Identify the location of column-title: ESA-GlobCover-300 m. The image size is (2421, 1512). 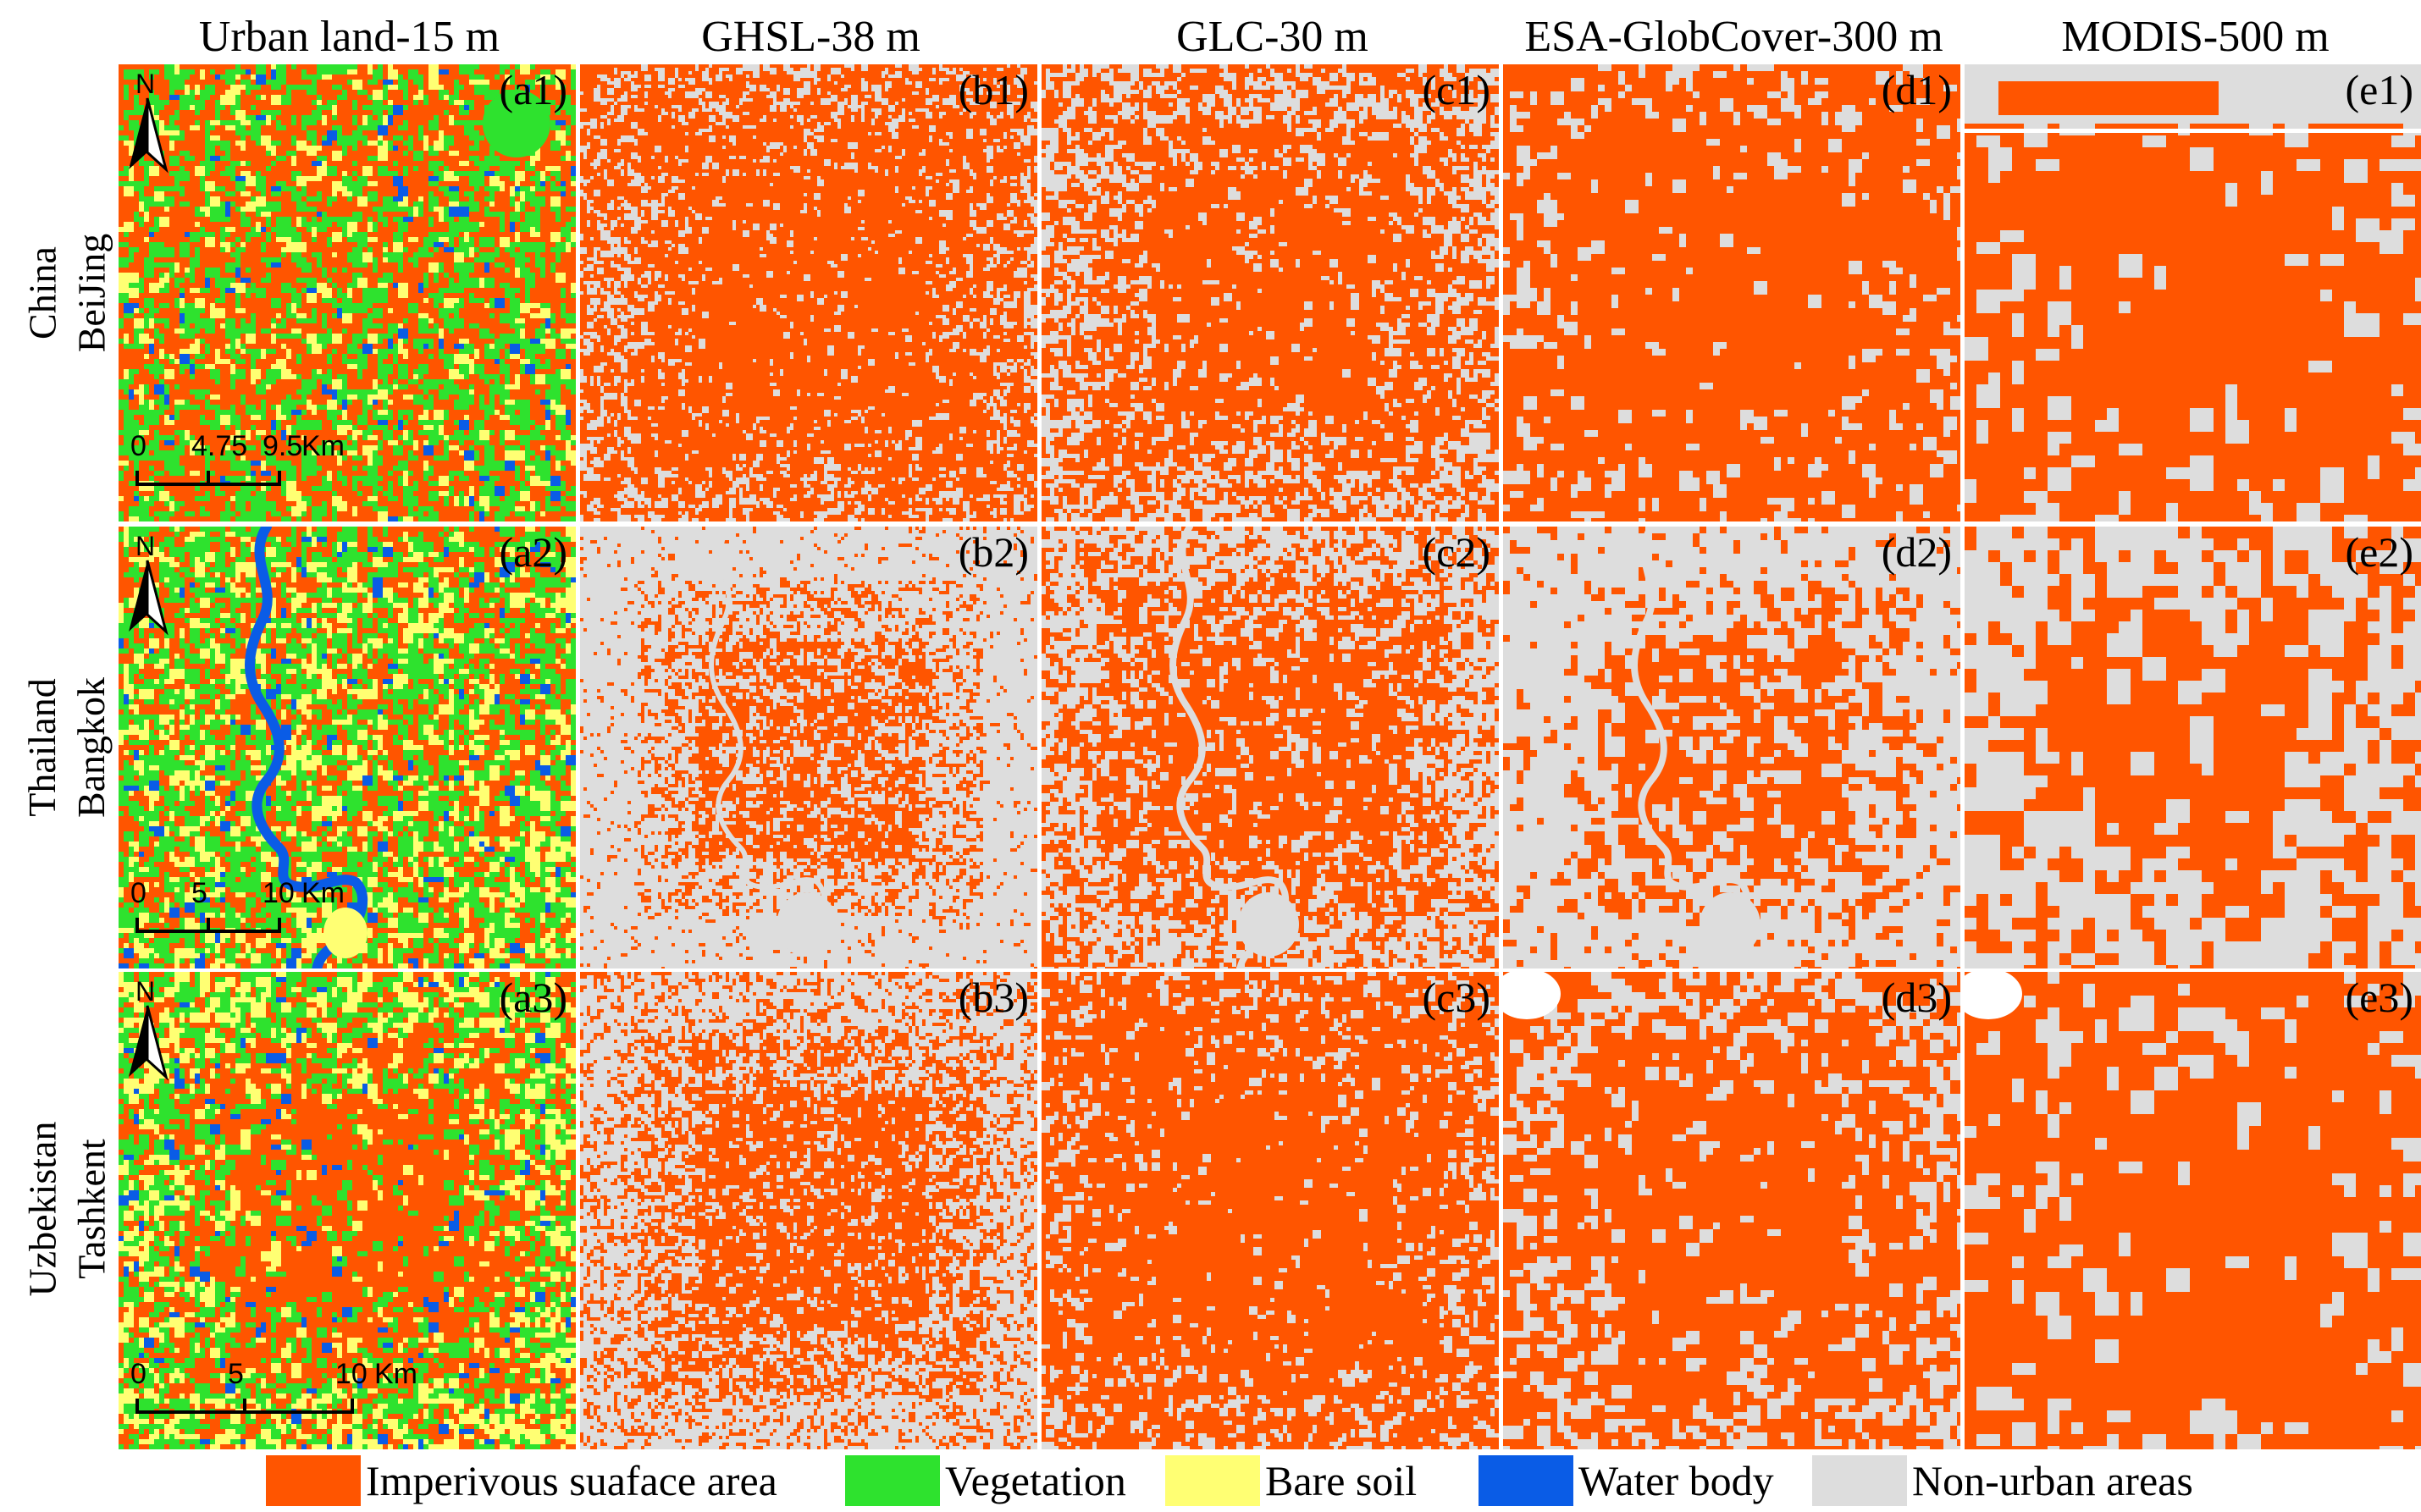
(1734, 36).